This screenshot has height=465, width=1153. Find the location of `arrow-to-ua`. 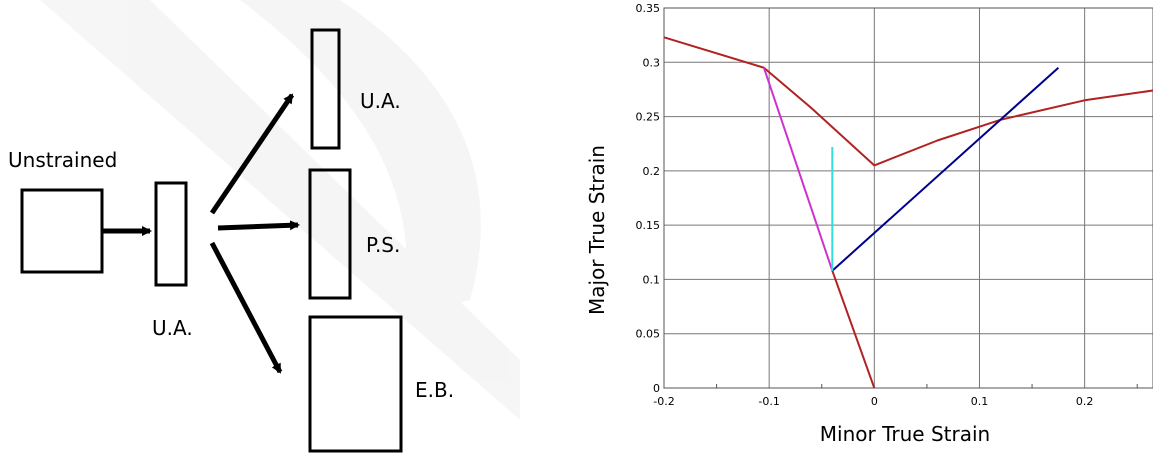

arrow-to-ua is located at coordinates (252, 154).